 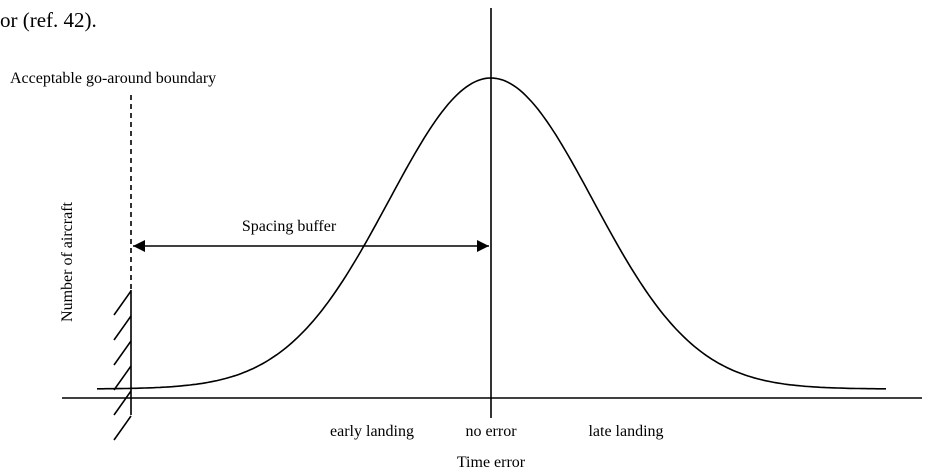 What do you see at coordinates (289, 226) in the screenshot?
I see `buffer-label: Spacing buffer` at bounding box center [289, 226].